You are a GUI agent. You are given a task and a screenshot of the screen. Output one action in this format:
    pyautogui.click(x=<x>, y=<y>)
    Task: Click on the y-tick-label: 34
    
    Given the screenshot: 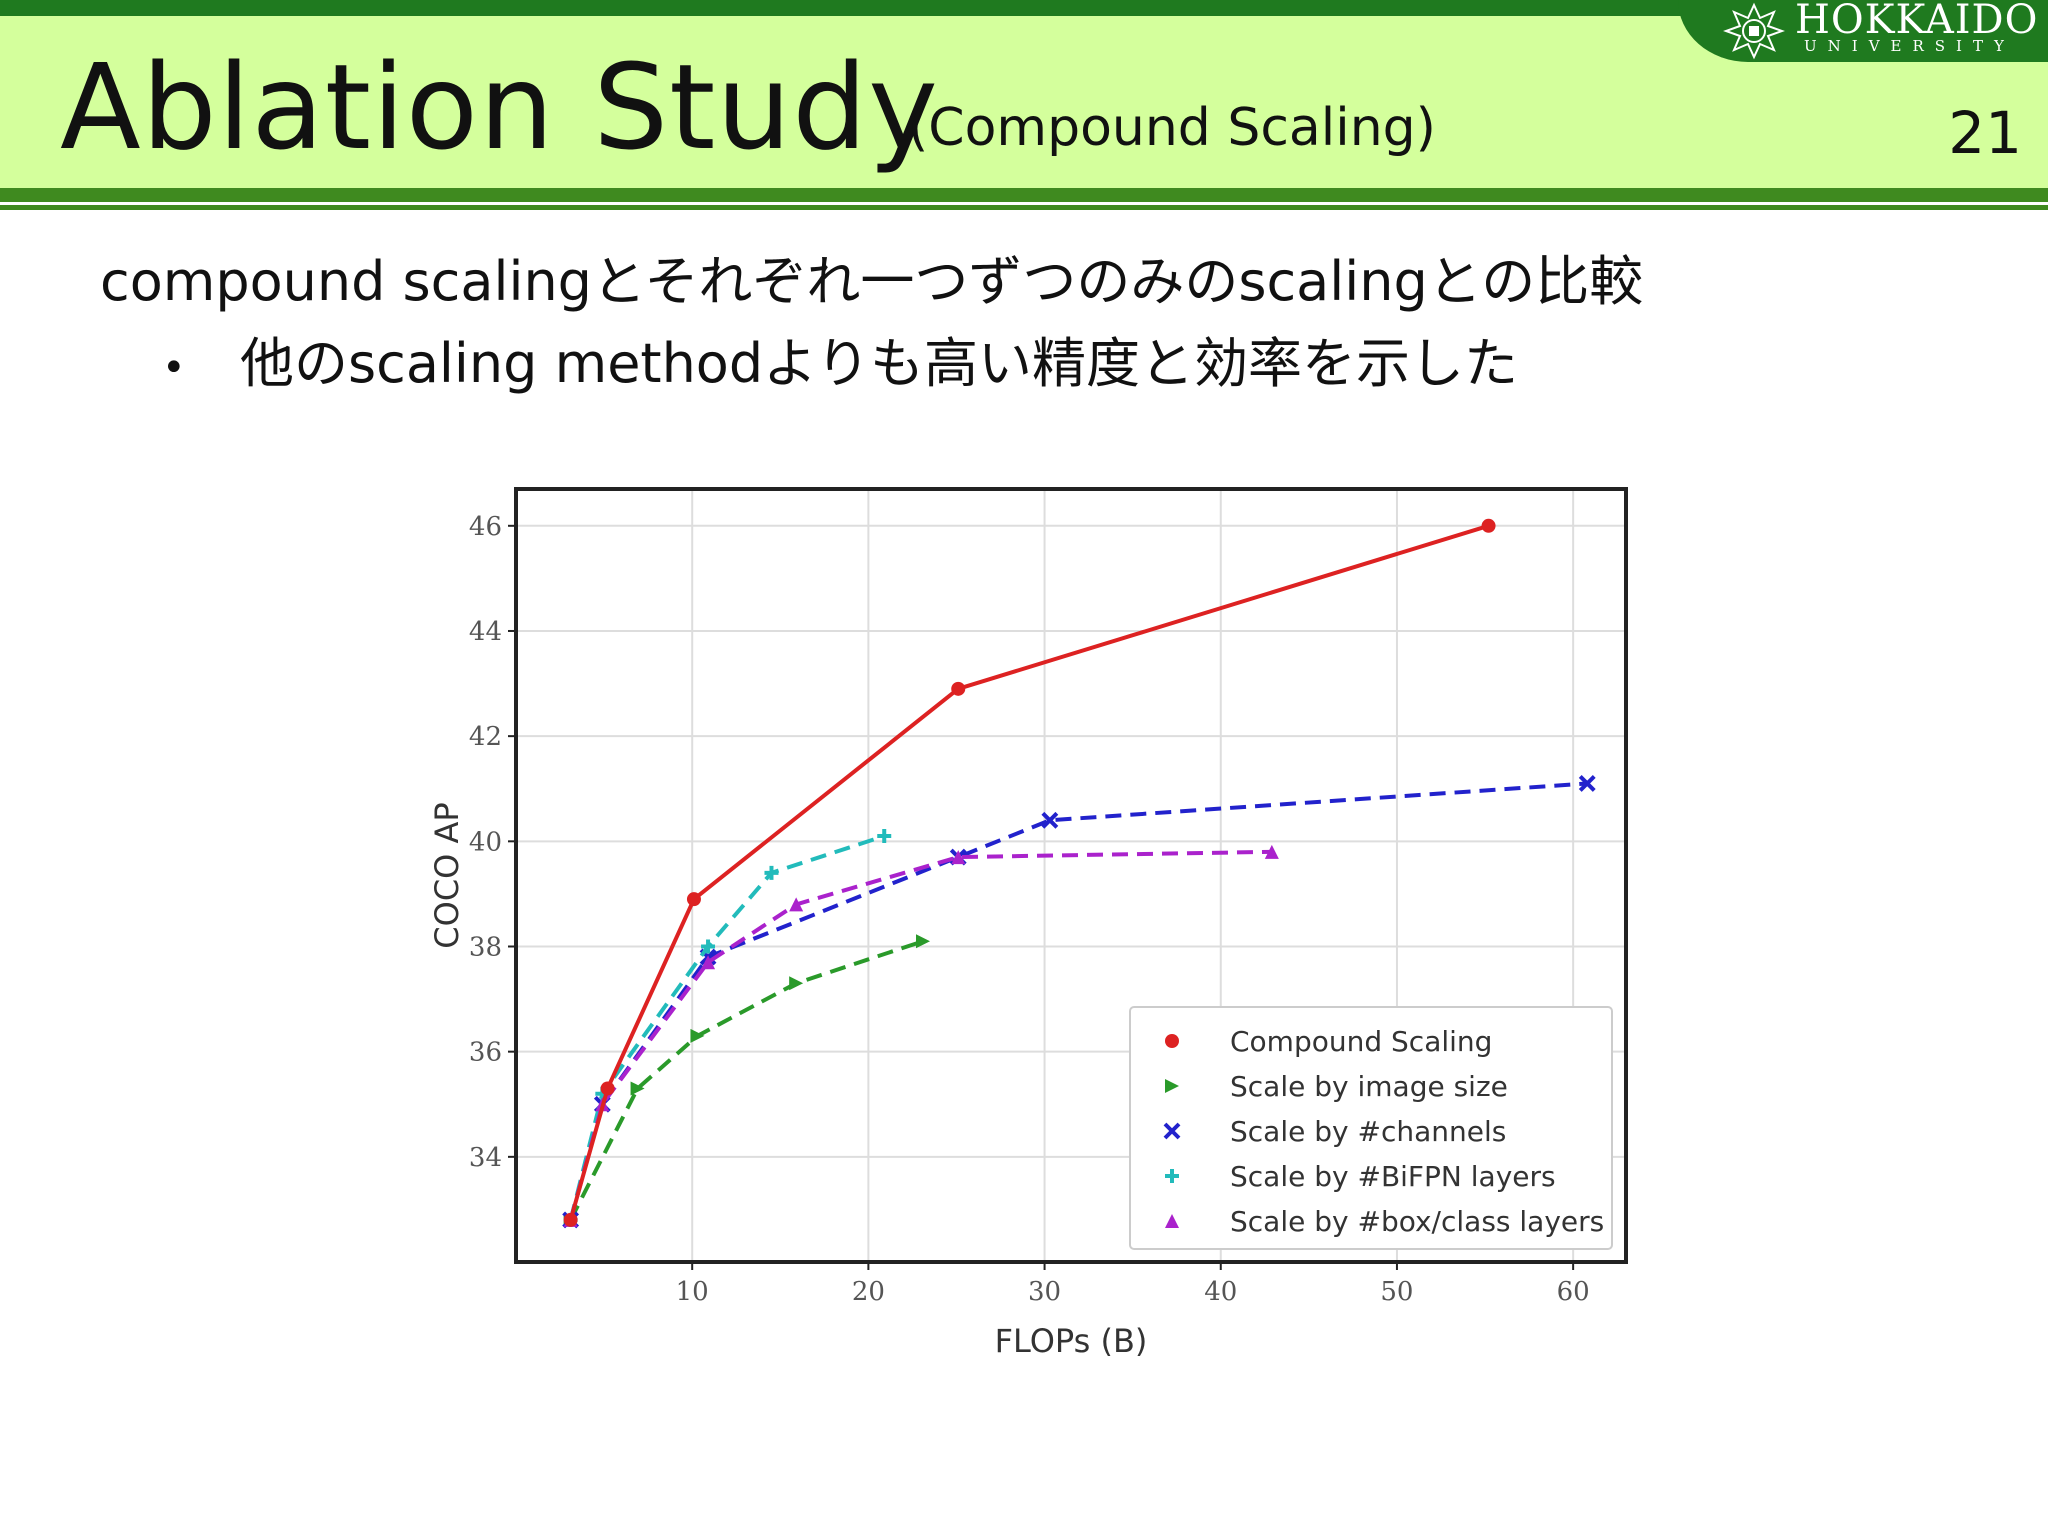 What is the action you would take?
    pyautogui.click(x=485, y=1158)
    